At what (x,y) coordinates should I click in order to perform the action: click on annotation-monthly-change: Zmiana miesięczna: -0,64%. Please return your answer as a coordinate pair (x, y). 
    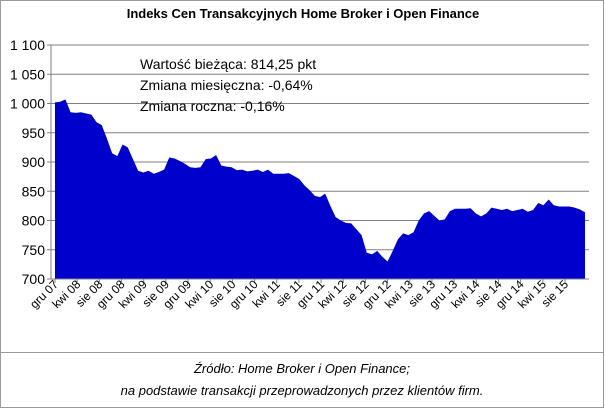
    Looking at the image, I should click on (226, 85).